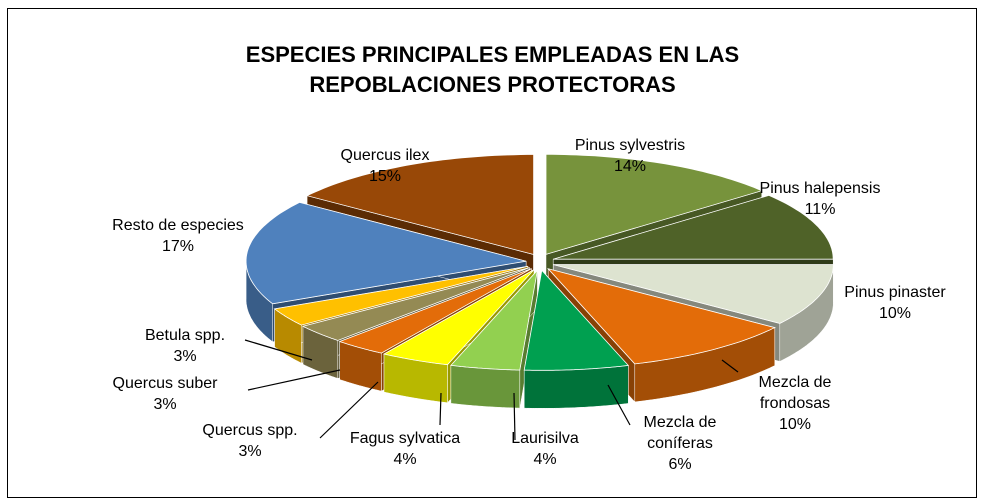 Image resolution: width=985 pixels, height=498 pixels. What do you see at coordinates (795, 393) in the screenshot?
I see `category-label: Mezcla de frondosas` at bounding box center [795, 393].